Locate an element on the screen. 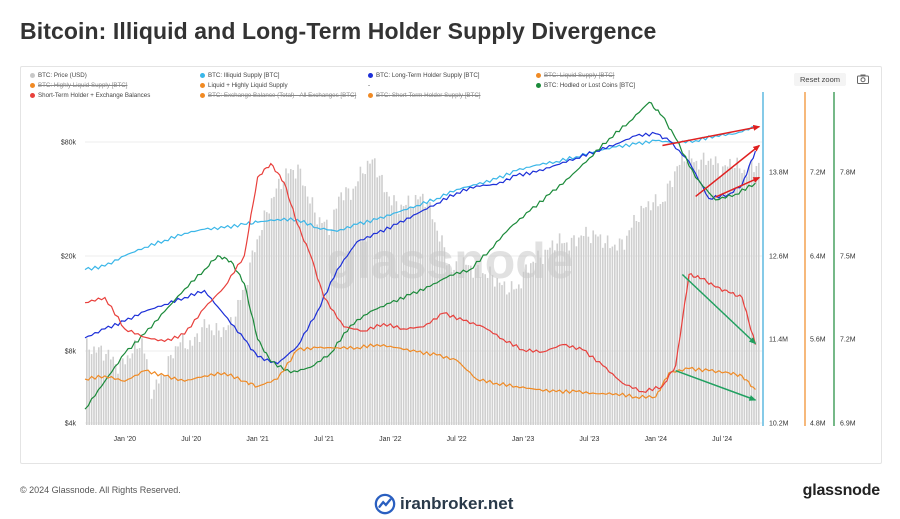 Image resolution: width=900 pixels, height=519 pixels. legend-item: BTC: Liquid Supply [BTC] is located at coordinates (598, 75).